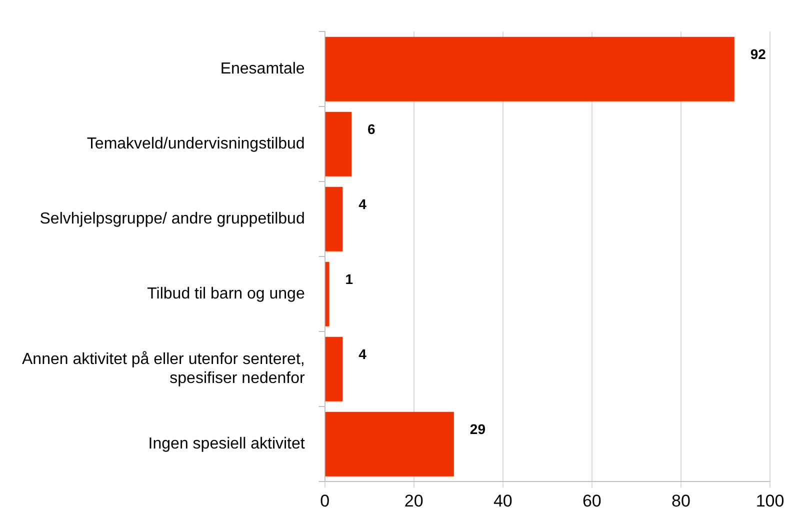 The height and width of the screenshot is (524, 800). What do you see at coordinates (164, 369) in the screenshot?
I see `y-tick-label: Annen aktivitet på eller utenfor senteret, spesifiser nedenfor` at bounding box center [164, 369].